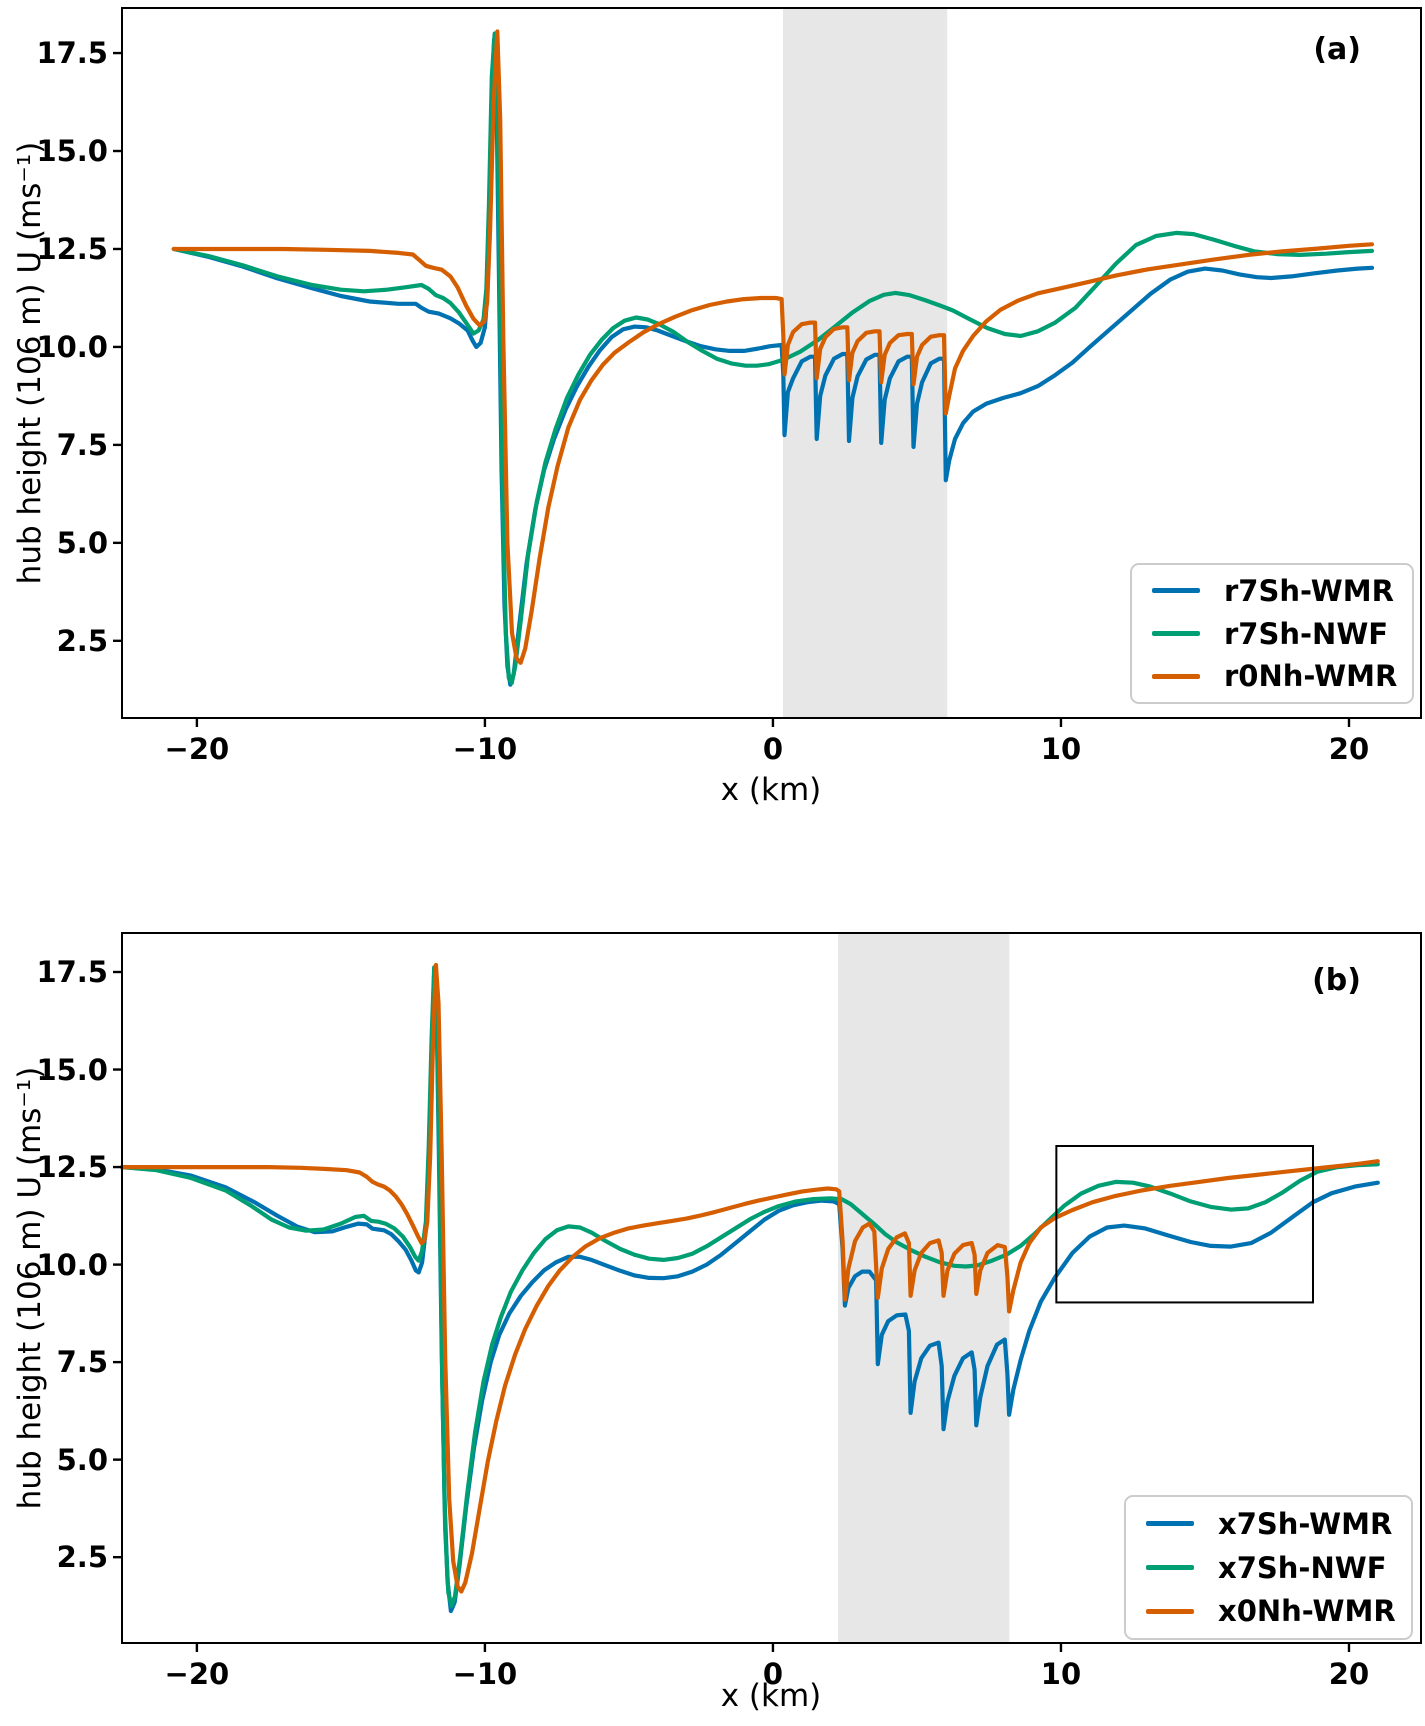  Describe the element at coordinates (1302, 1567) in the screenshot. I see `legend-label: x7Sh-NWF` at that location.